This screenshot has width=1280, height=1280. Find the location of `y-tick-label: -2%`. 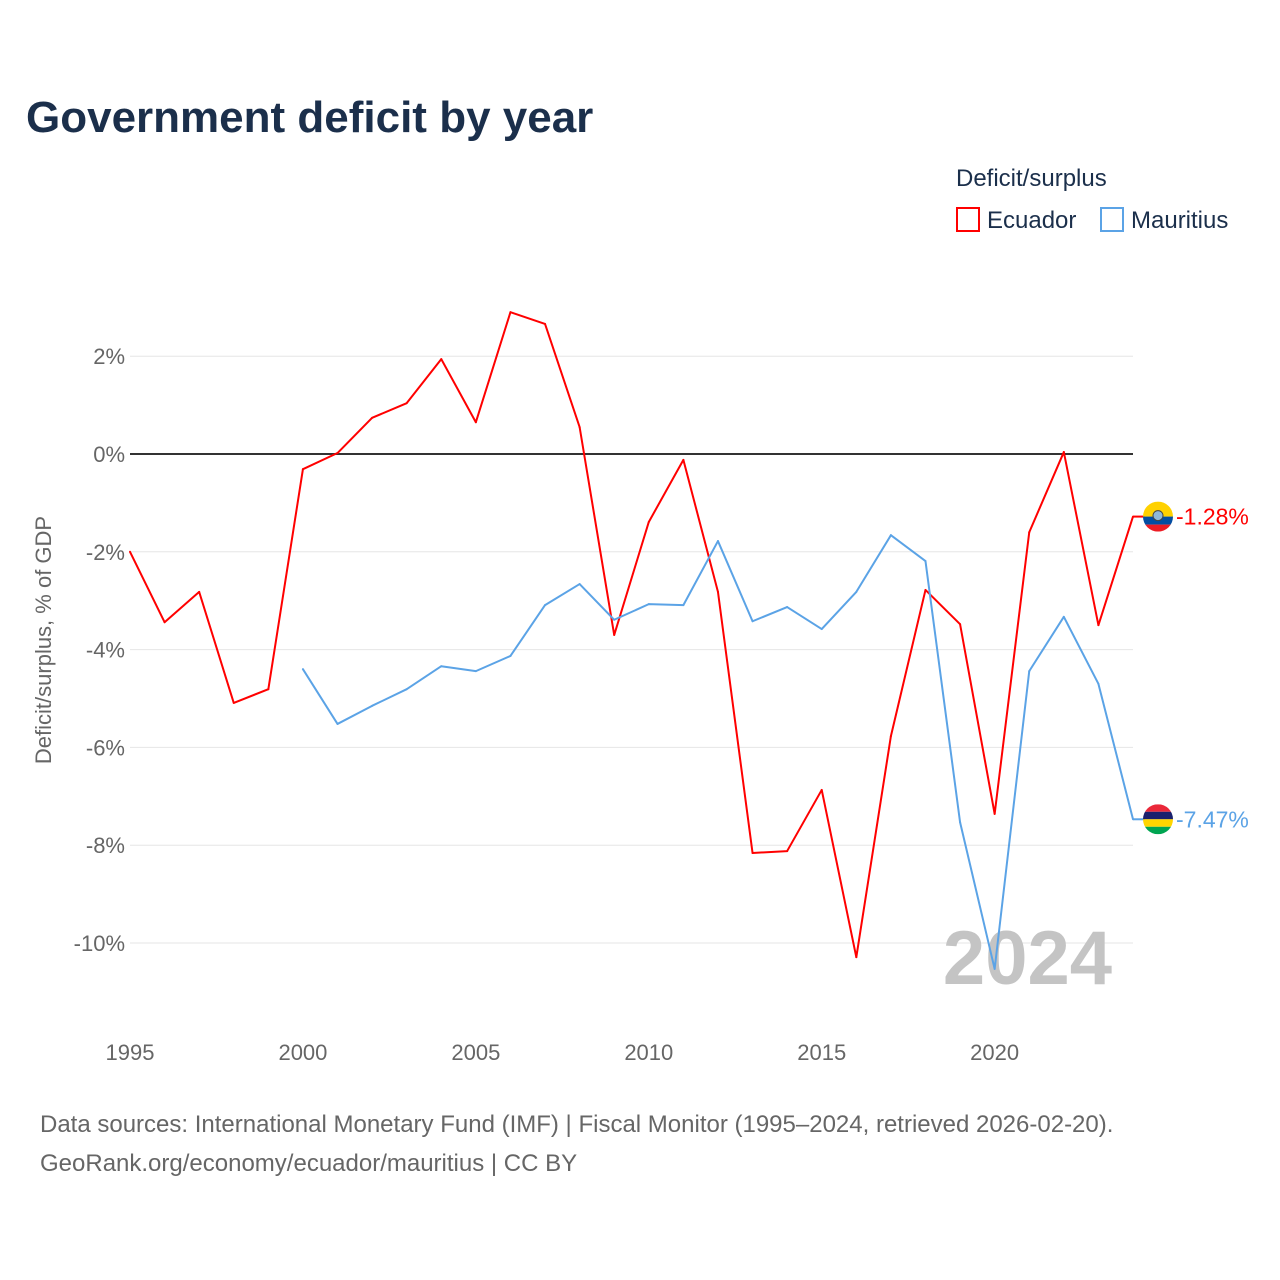

y-tick-label: -2% is located at coordinates (105, 552).